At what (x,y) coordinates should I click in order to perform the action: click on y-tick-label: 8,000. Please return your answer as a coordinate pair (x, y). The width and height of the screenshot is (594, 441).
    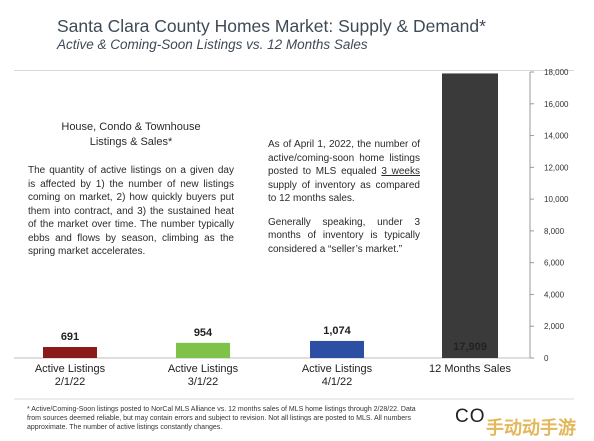
    Looking at the image, I should click on (554, 231).